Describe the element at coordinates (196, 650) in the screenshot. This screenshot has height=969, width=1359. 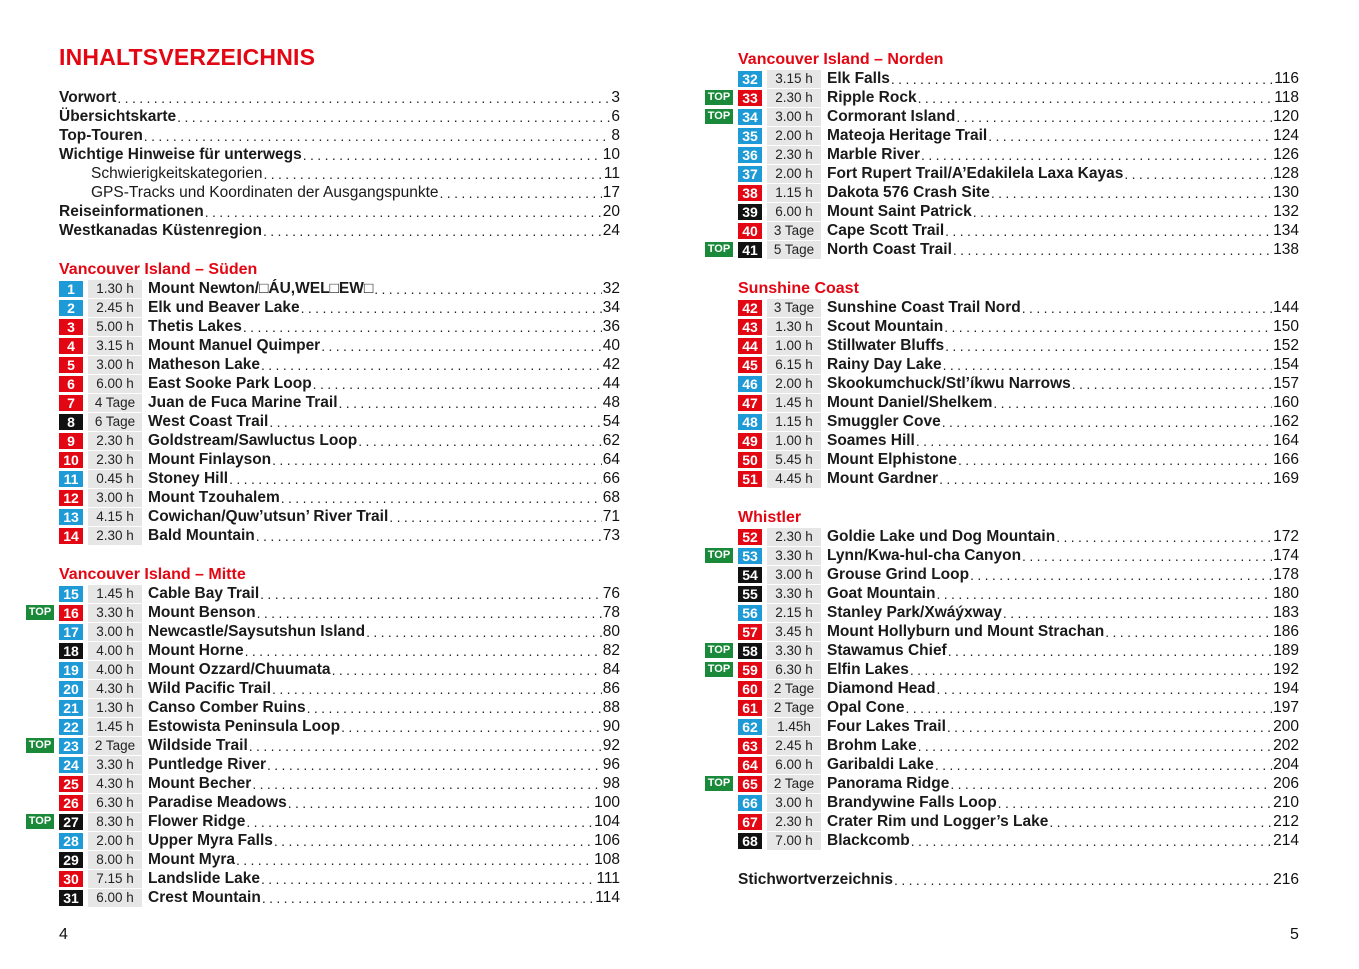
I see `tour-name: Mount Horne` at that location.